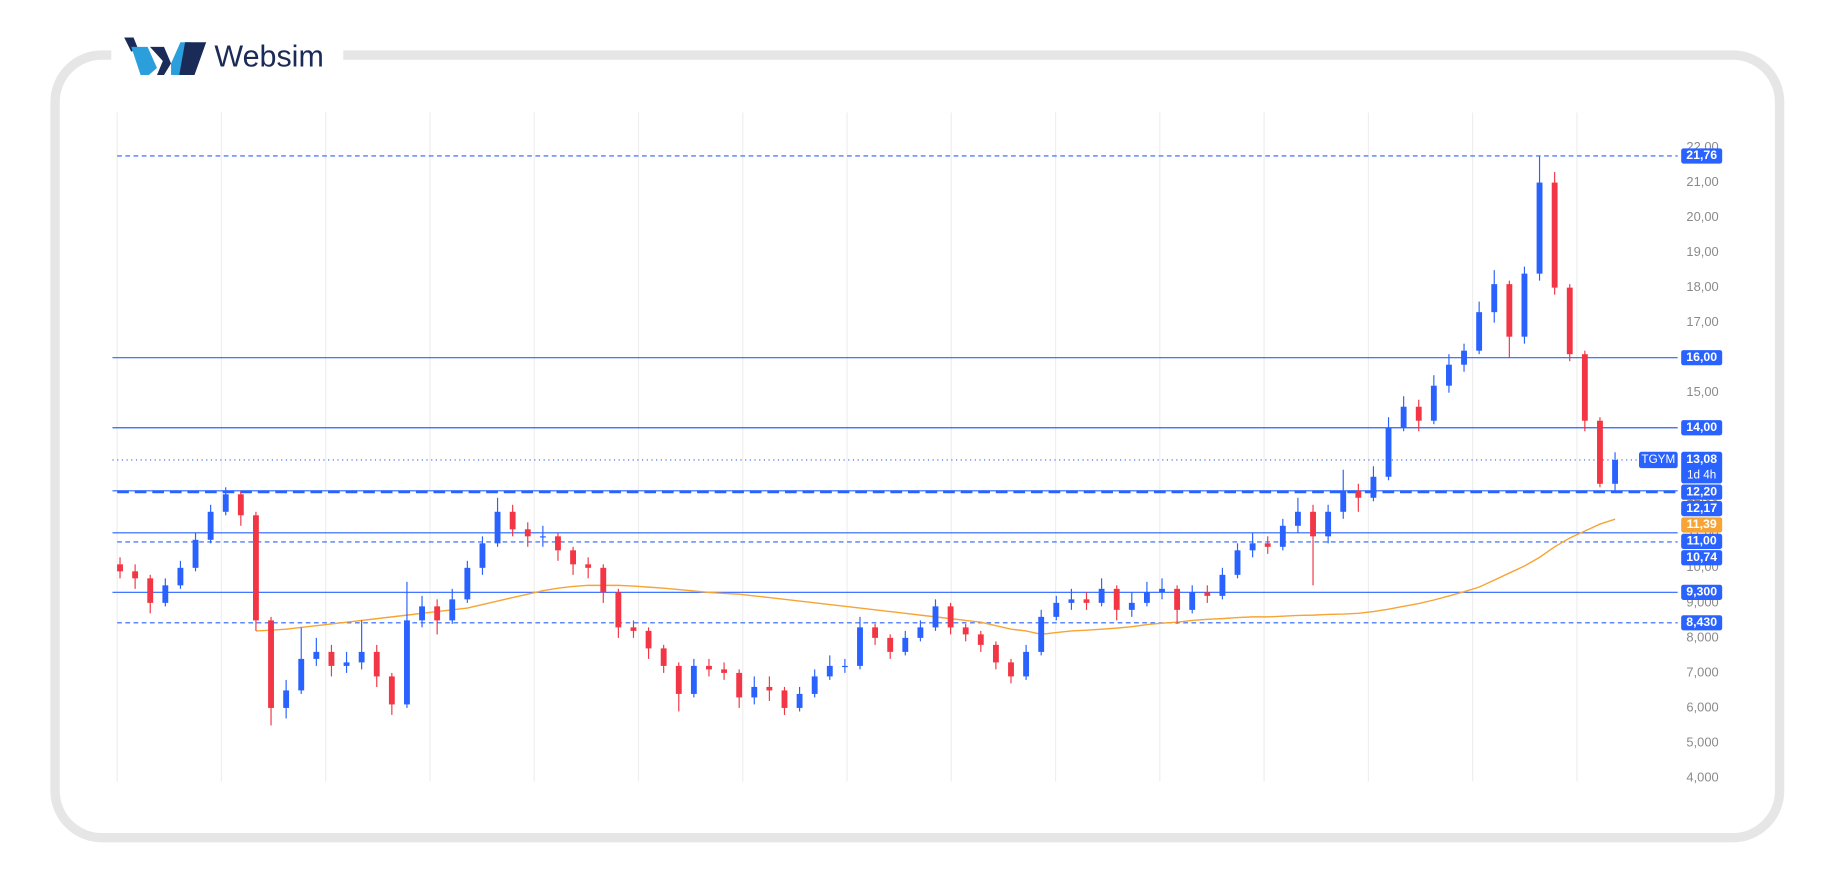 The height and width of the screenshot is (894, 1837). I want to click on level-label: 14,00, so click(1701, 427).